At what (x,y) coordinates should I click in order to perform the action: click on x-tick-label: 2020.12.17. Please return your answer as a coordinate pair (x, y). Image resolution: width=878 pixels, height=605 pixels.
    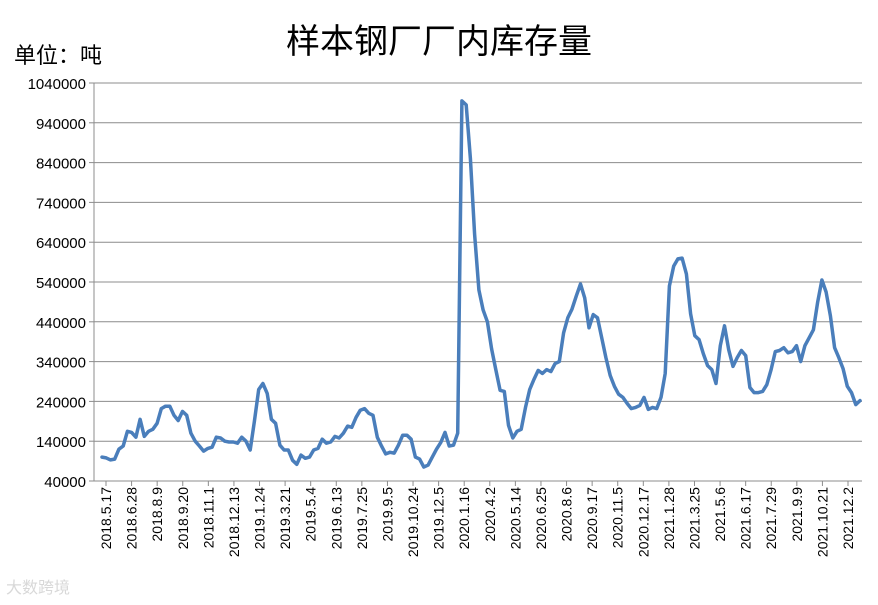
    Looking at the image, I should click on (643, 522).